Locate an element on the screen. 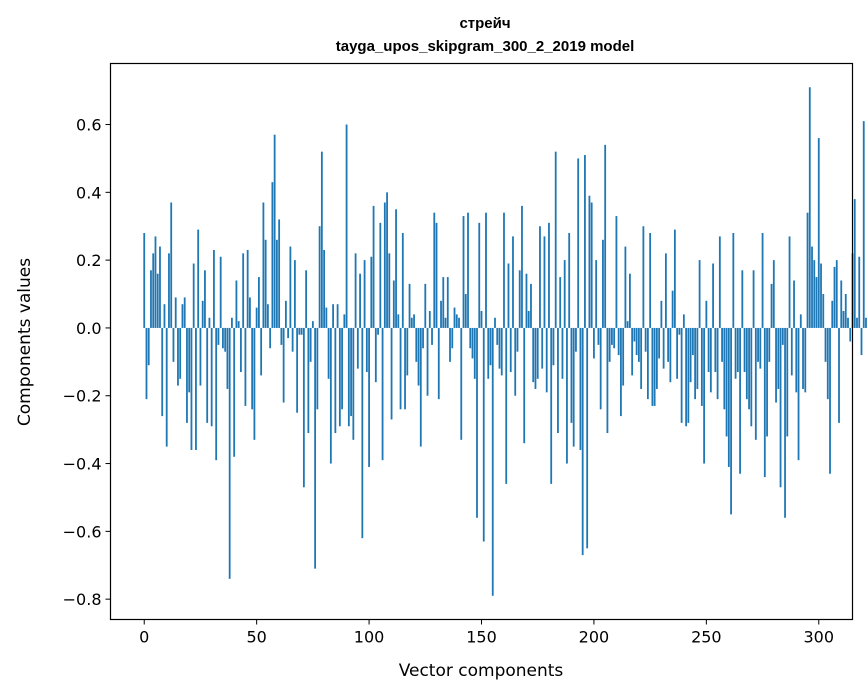  x-tick-label: 200 is located at coordinates (594, 637).